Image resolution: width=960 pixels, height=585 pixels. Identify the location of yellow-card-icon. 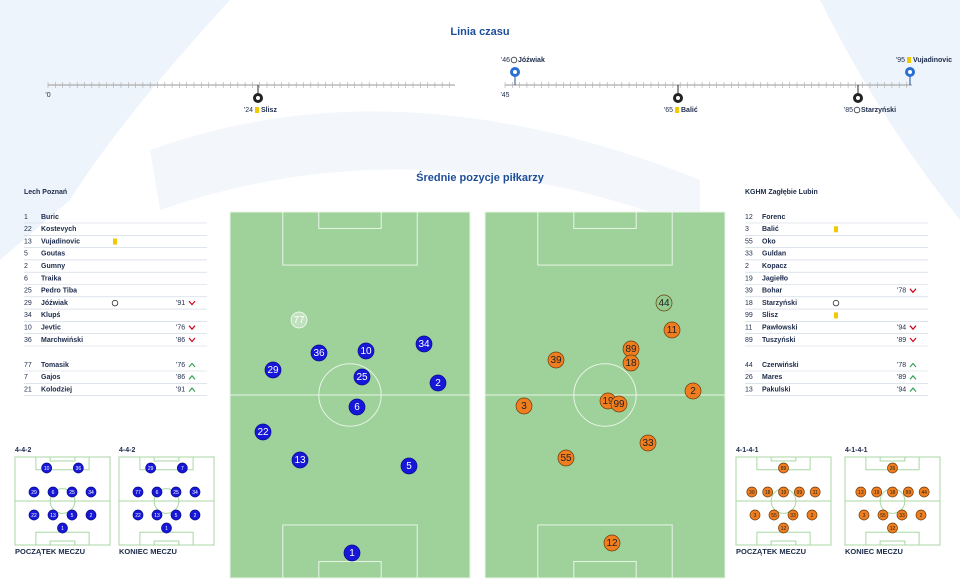
(115, 241).